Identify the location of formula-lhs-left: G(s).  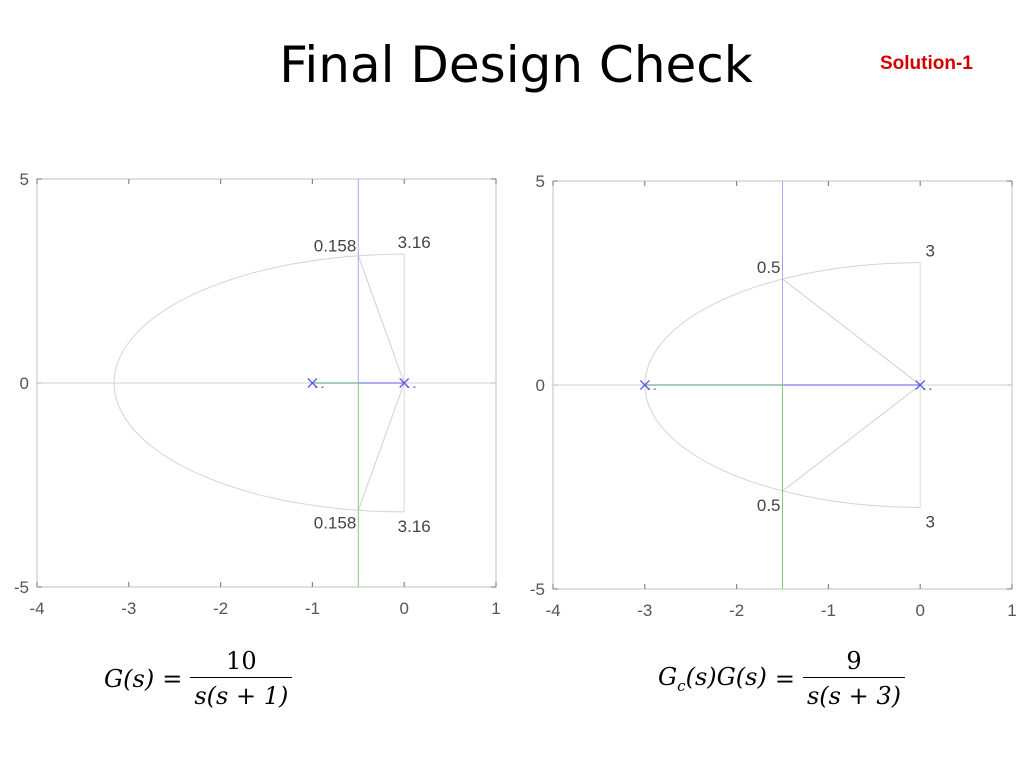
(129, 678).